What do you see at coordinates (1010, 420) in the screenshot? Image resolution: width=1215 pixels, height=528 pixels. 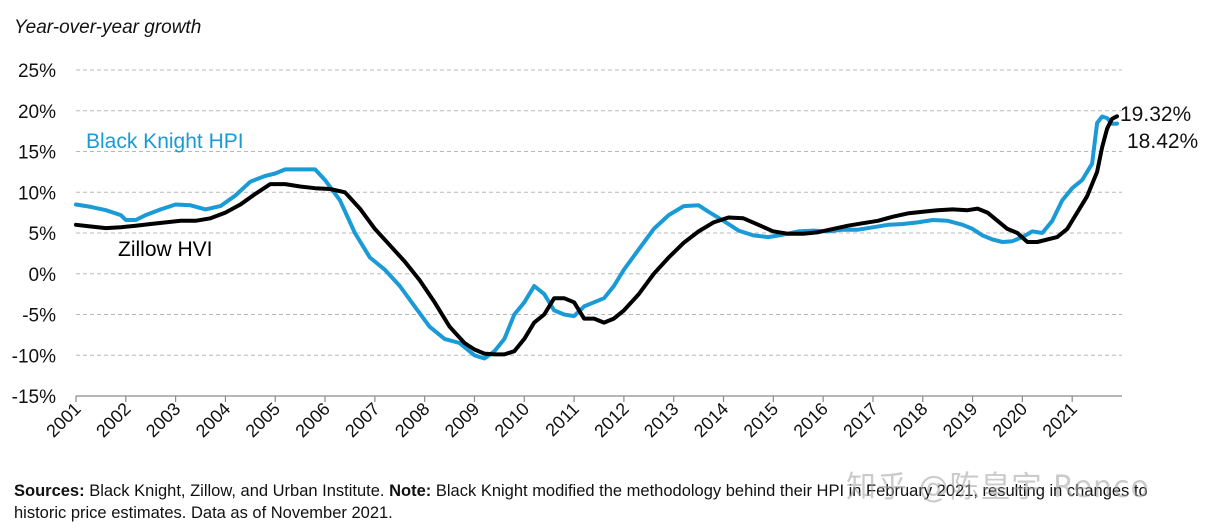 I see `x-tick-label: 2020` at bounding box center [1010, 420].